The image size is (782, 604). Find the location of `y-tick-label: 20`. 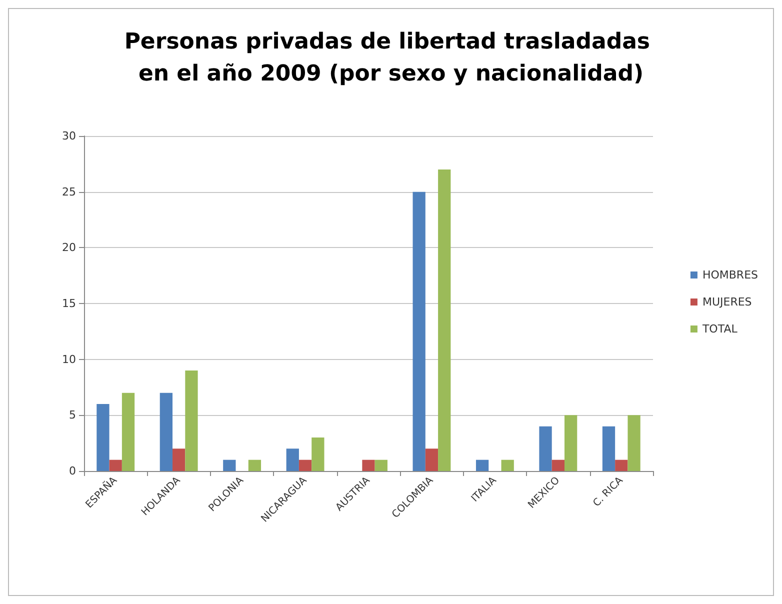

y-tick-label: 20 is located at coordinates (69, 247).